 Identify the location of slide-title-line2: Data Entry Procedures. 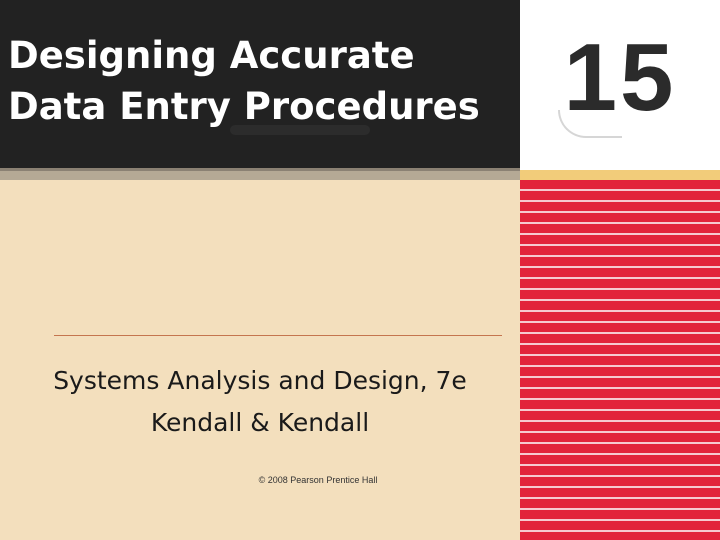
(244, 106).